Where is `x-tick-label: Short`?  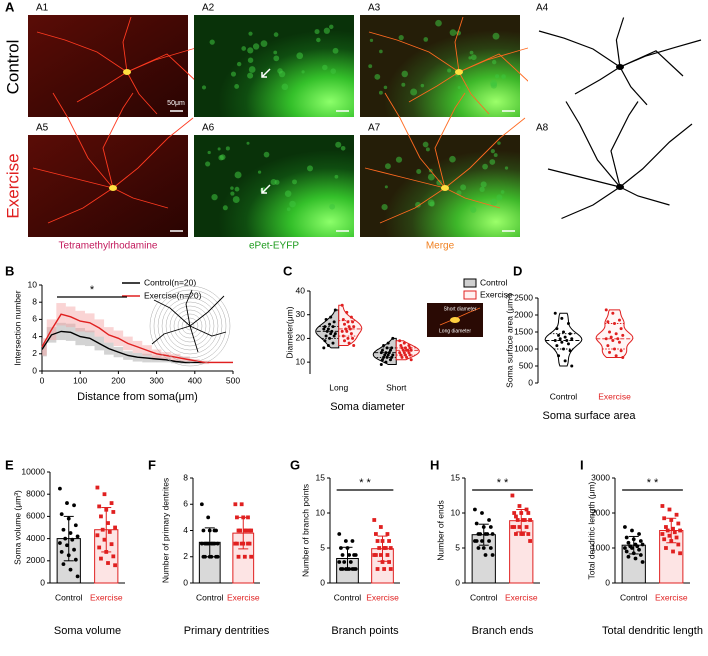
x-tick-label: Short is located at coordinates (396, 387).